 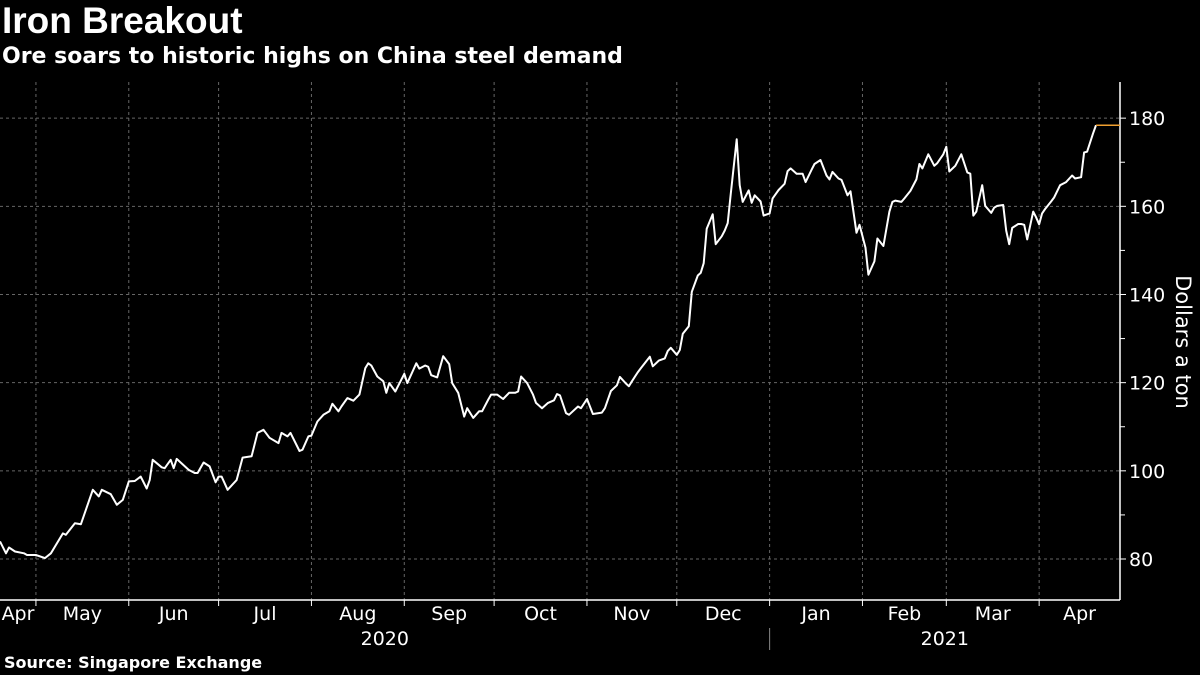 What do you see at coordinates (1141, 560) in the screenshot?
I see `y-tick-label: 80` at bounding box center [1141, 560].